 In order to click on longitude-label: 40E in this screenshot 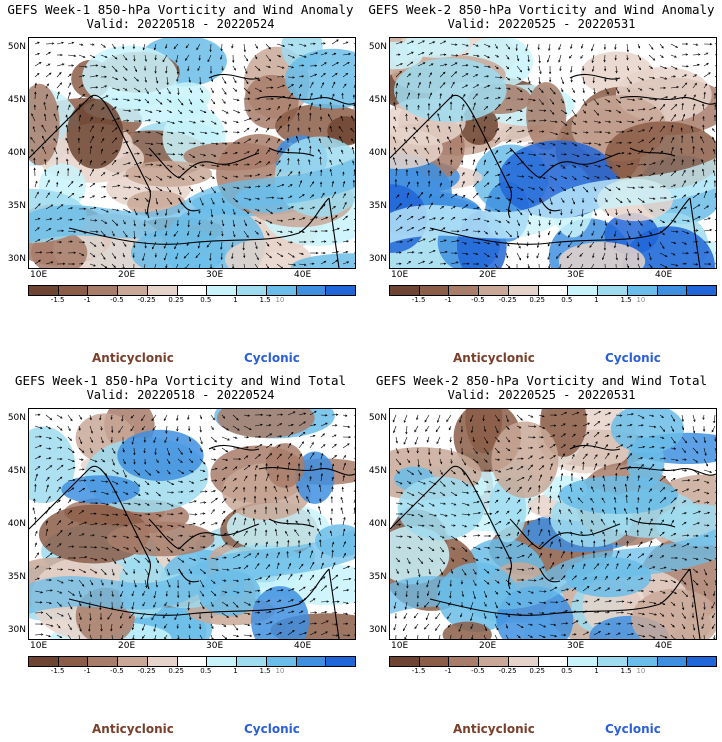, I will do `click(664, 646)`.